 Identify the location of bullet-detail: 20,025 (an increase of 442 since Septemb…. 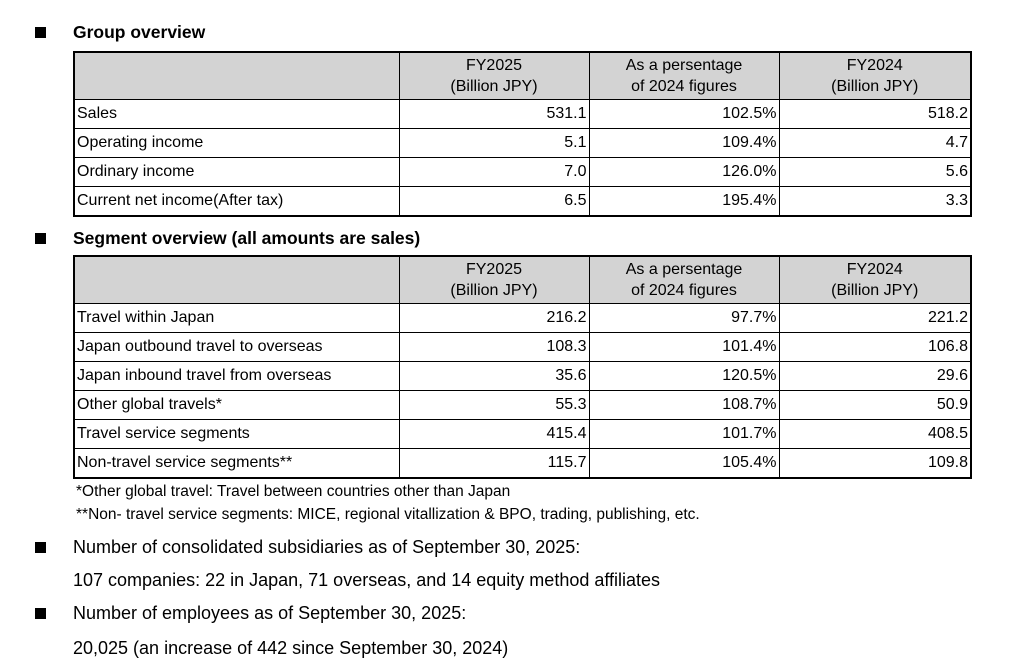
(291, 648).